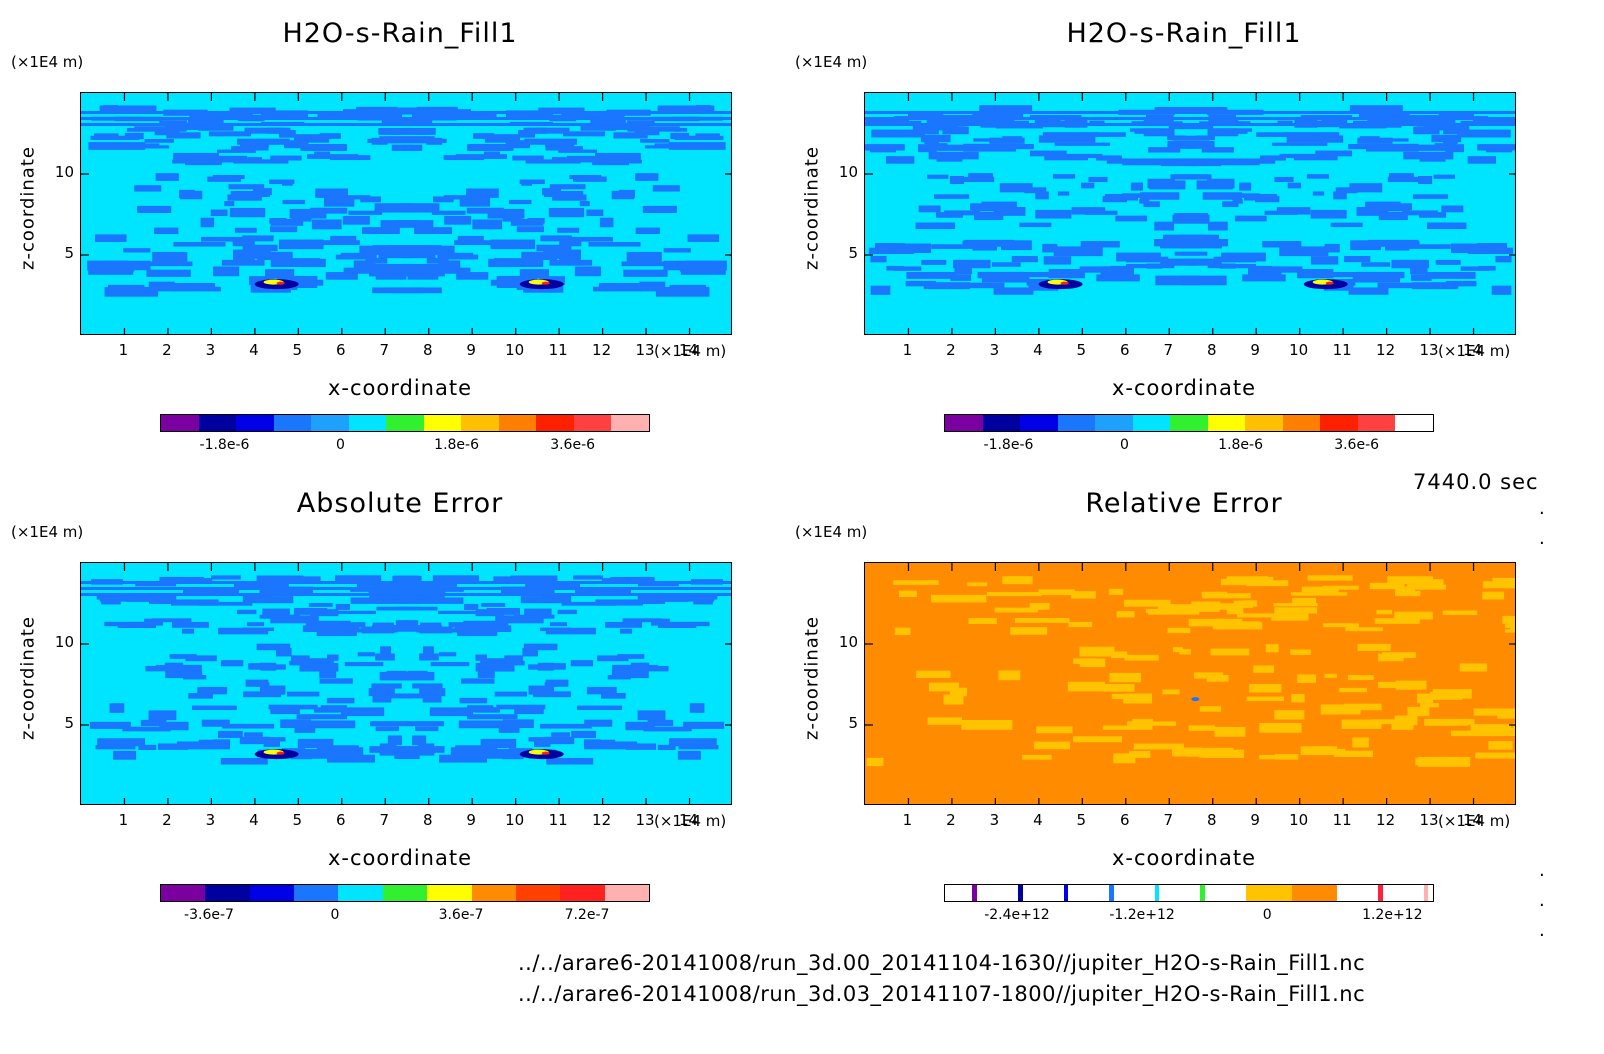  Describe the element at coordinates (1476, 482) in the screenshot. I see `time-label: 7440.0 sec` at that location.